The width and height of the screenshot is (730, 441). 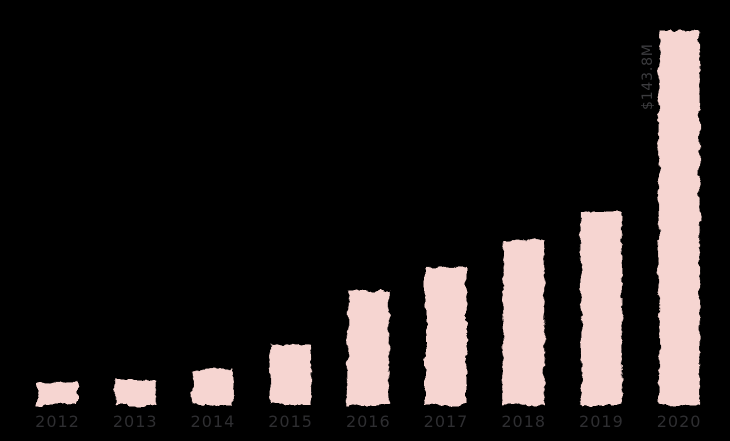 I want to click on x-axis-label-2014: 2014, so click(x=213, y=421).